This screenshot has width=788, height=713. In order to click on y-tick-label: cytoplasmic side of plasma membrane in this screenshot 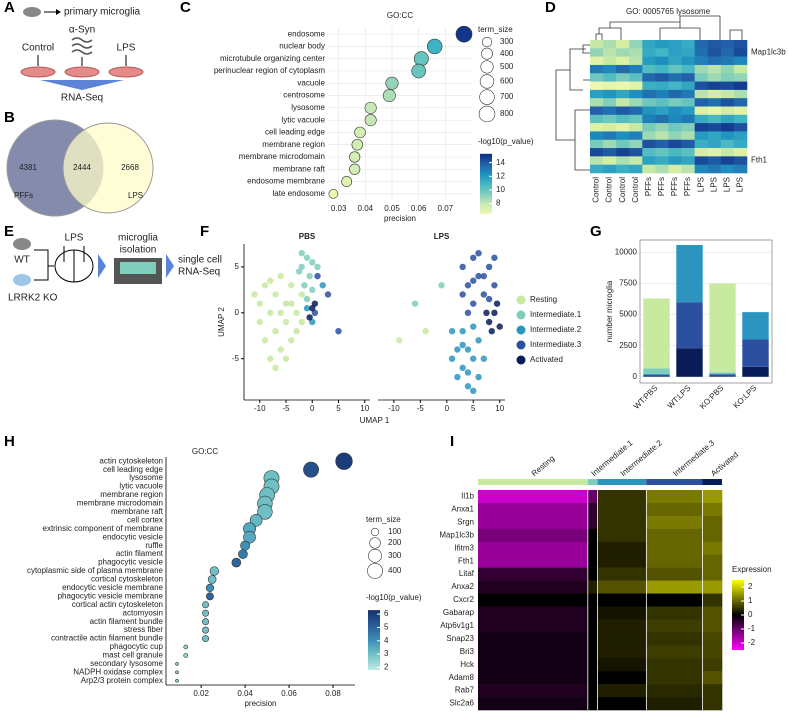, I will do `click(95, 570)`.